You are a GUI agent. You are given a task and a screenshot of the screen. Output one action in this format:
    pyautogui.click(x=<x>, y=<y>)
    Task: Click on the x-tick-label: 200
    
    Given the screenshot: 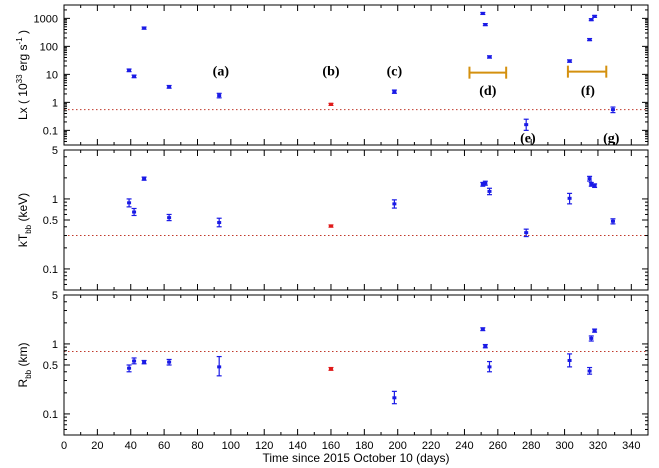 What is the action you would take?
    pyautogui.click(x=398, y=446)
    